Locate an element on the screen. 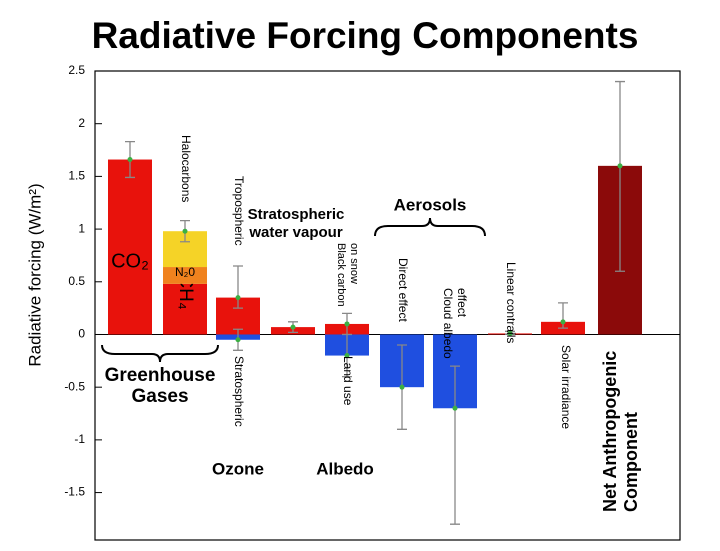 The image size is (720, 551). bar-label: effect is located at coordinates (462, 303).